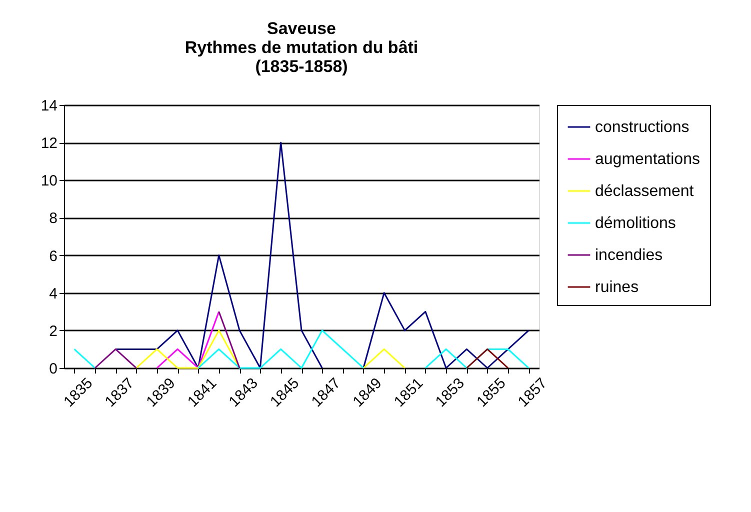 The height and width of the screenshot is (512, 751). What do you see at coordinates (635, 223) in the screenshot?
I see `legend-label: démolitions` at bounding box center [635, 223].